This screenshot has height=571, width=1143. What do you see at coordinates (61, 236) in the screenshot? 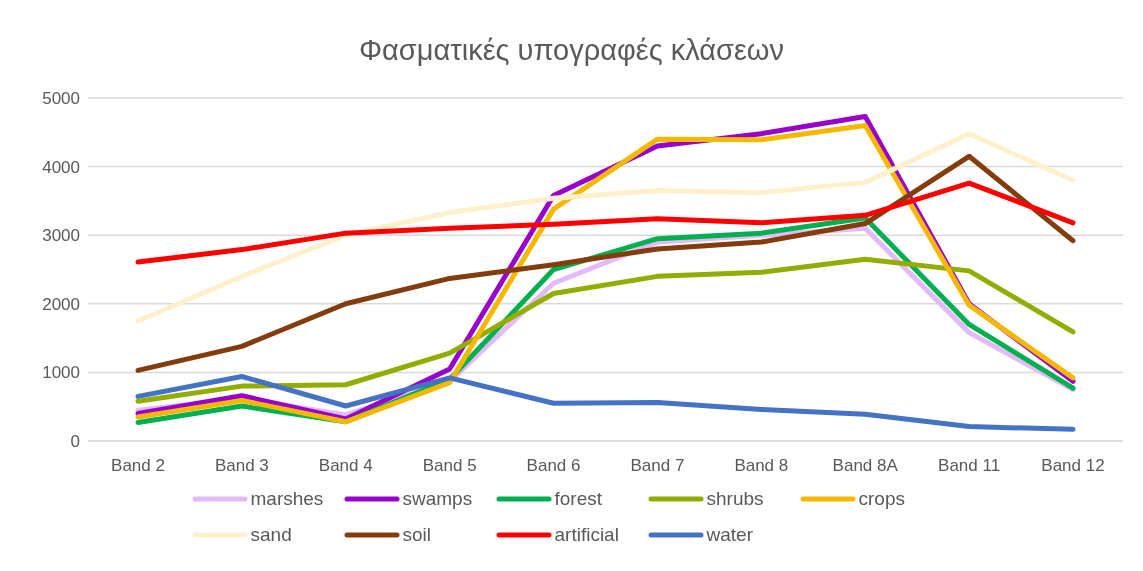
I see `y-tick-label: 3000` at bounding box center [61, 236].